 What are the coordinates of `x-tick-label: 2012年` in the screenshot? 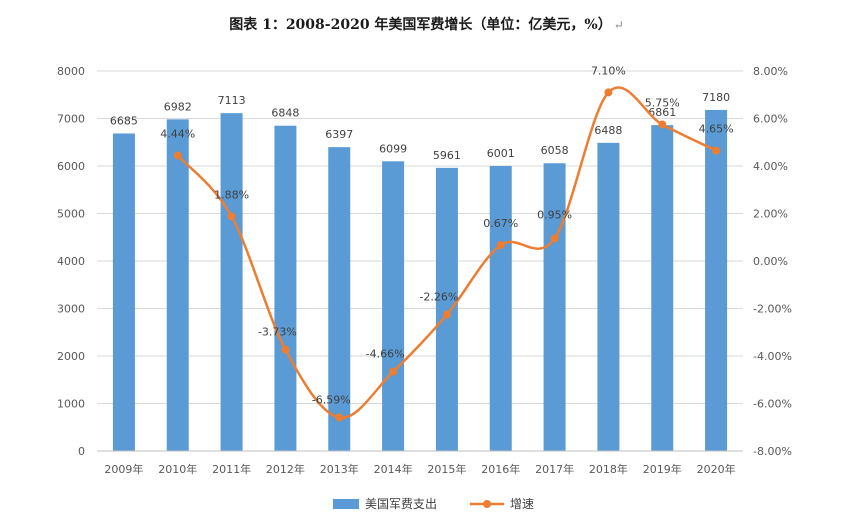 It's located at (285, 469).